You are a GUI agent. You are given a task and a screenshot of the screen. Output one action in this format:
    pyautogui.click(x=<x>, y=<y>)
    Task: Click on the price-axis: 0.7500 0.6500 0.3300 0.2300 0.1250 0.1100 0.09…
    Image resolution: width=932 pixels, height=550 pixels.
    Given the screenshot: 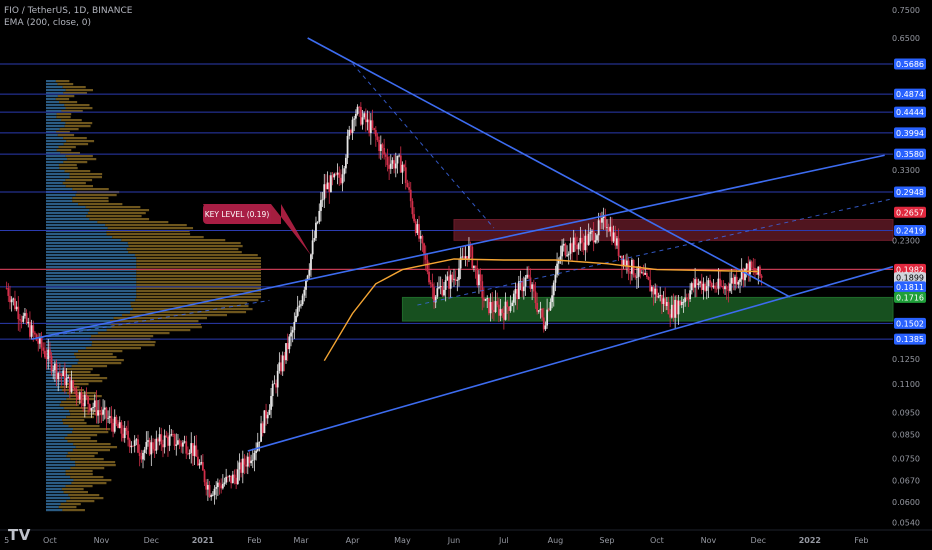 What is the action you would take?
    pyautogui.click(x=909, y=267)
    